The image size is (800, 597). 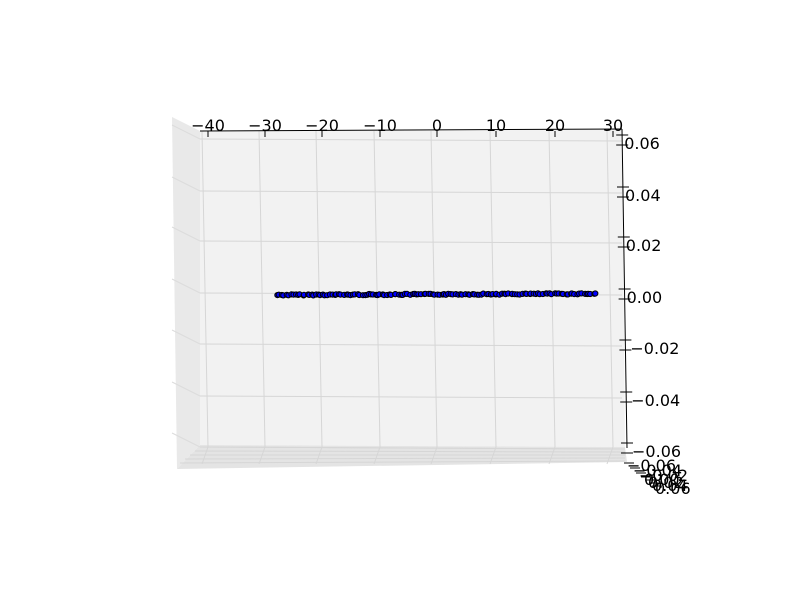 What do you see at coordinates (656, 451) in the screenshot?
I see `z-tick-label: −0.06` at bounding box center [656, 451].